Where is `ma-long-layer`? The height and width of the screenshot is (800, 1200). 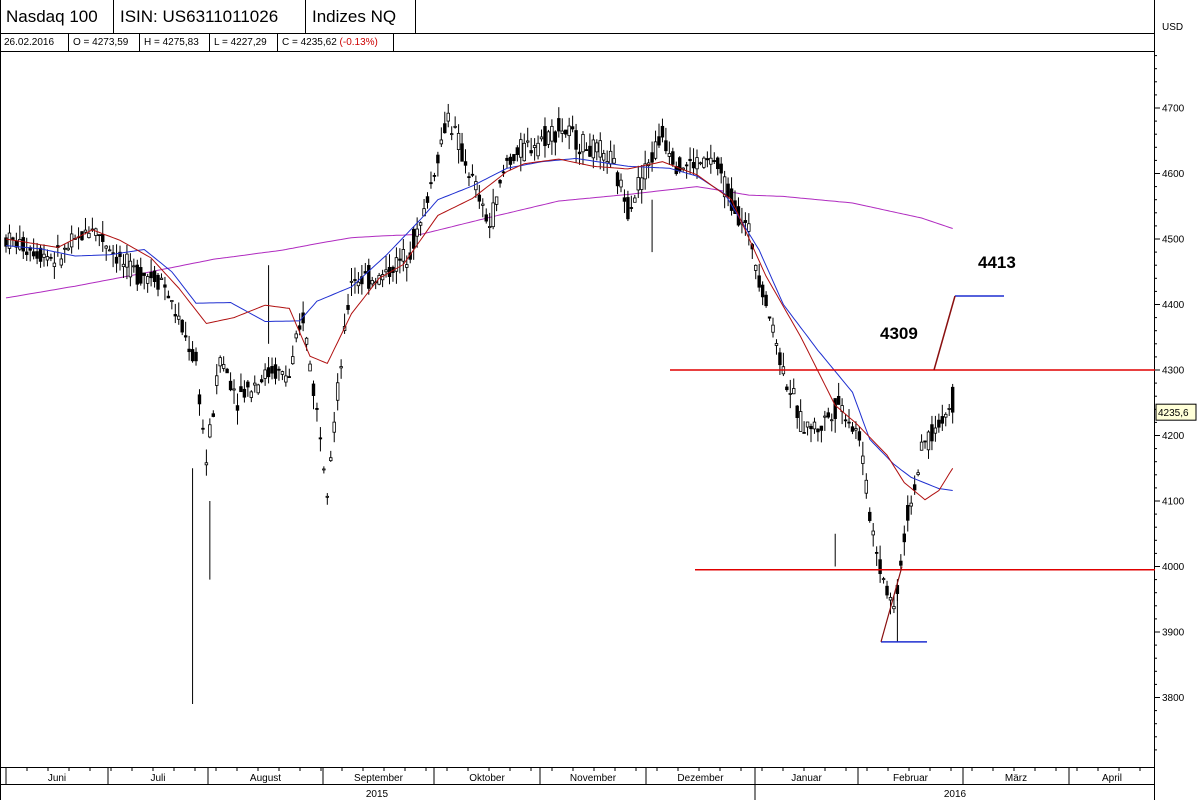
ma-long-layer is located at coordinates (479, 242).